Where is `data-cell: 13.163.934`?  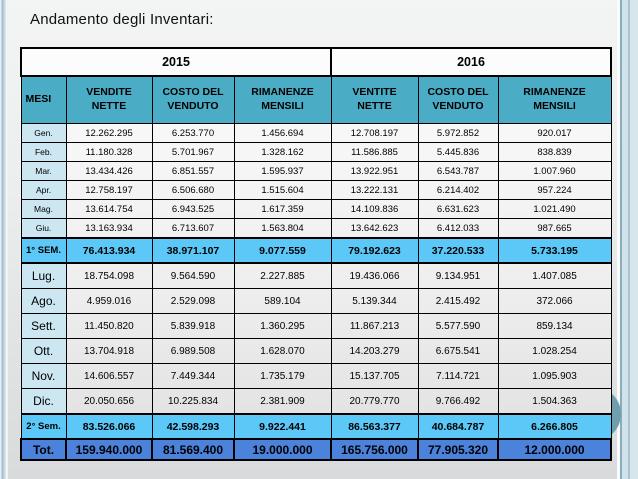 data-cell: 13.163.934 is located at coordinates (109, 228).